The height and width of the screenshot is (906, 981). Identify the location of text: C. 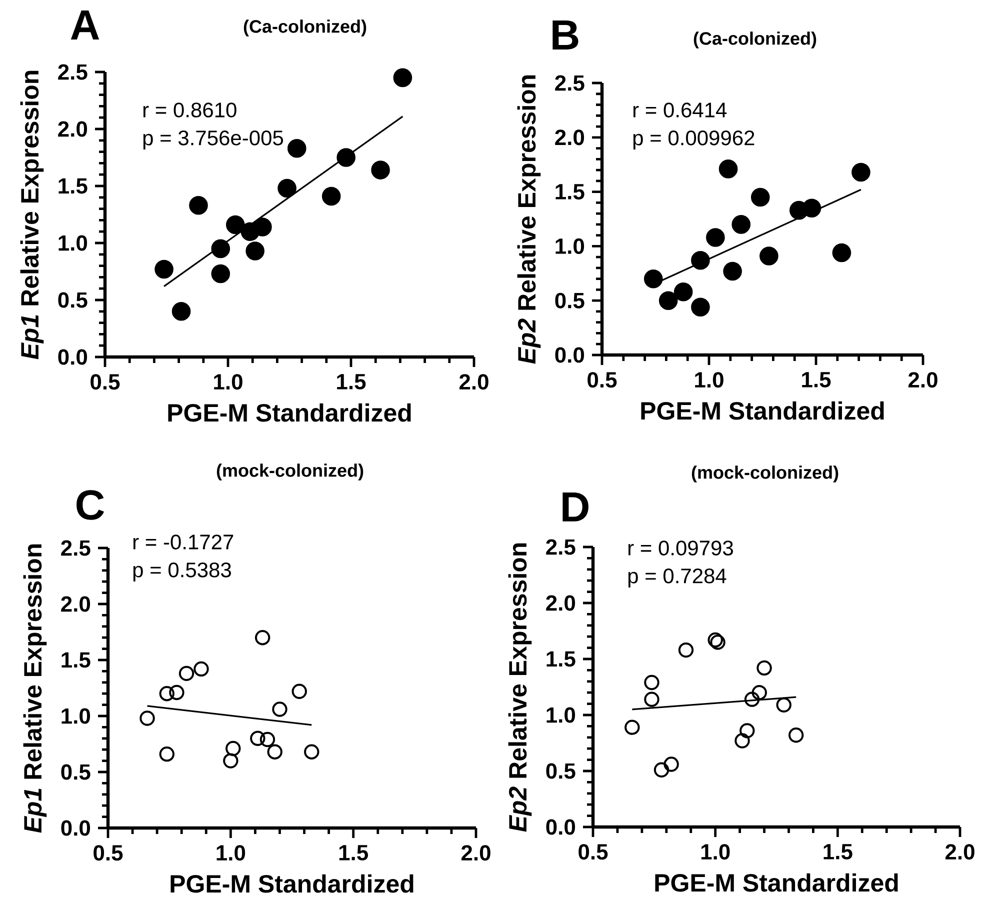
(90, 505).